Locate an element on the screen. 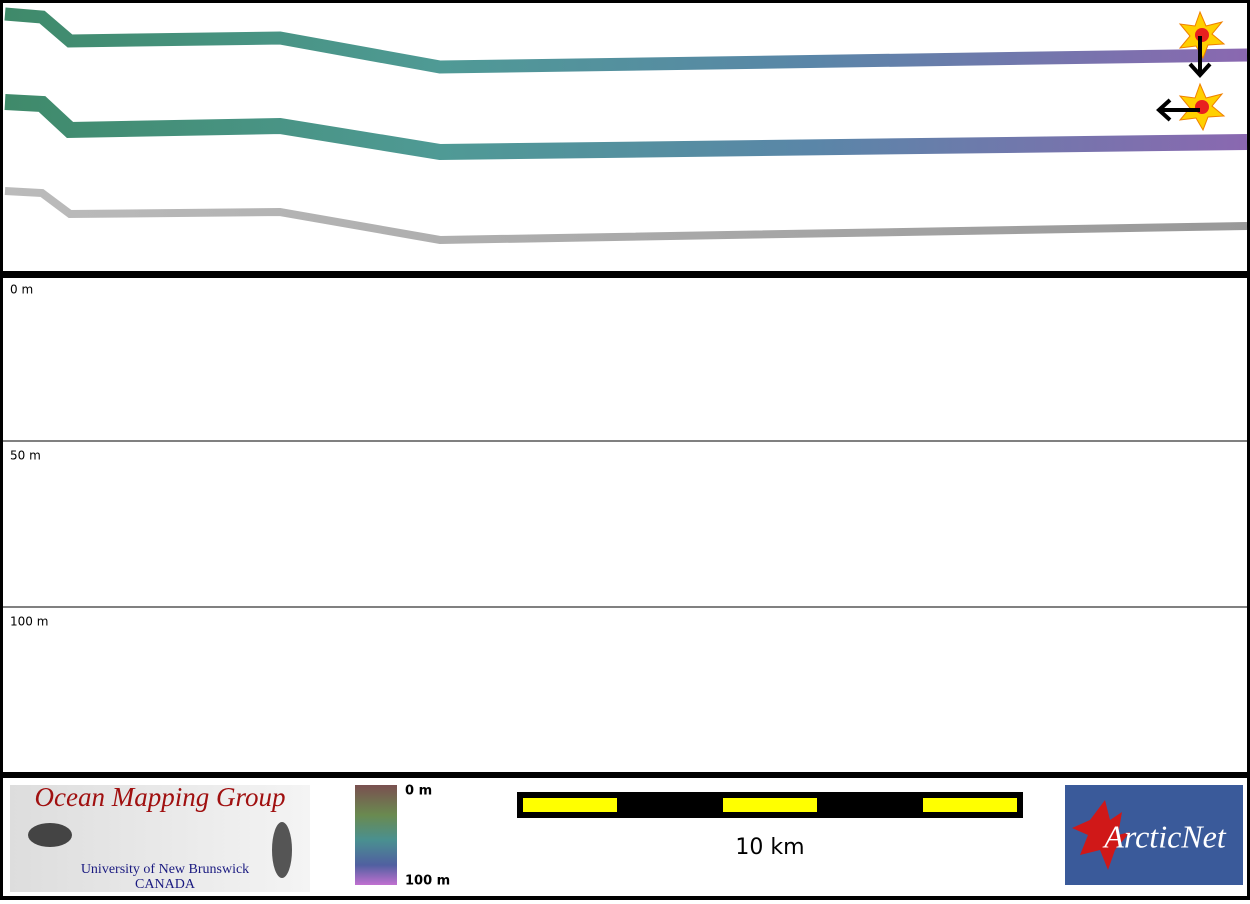 The width and height of the screenshot is (1250, 904). arcticnet-logo: ArcticNet is located at coordinates (1154, 835).